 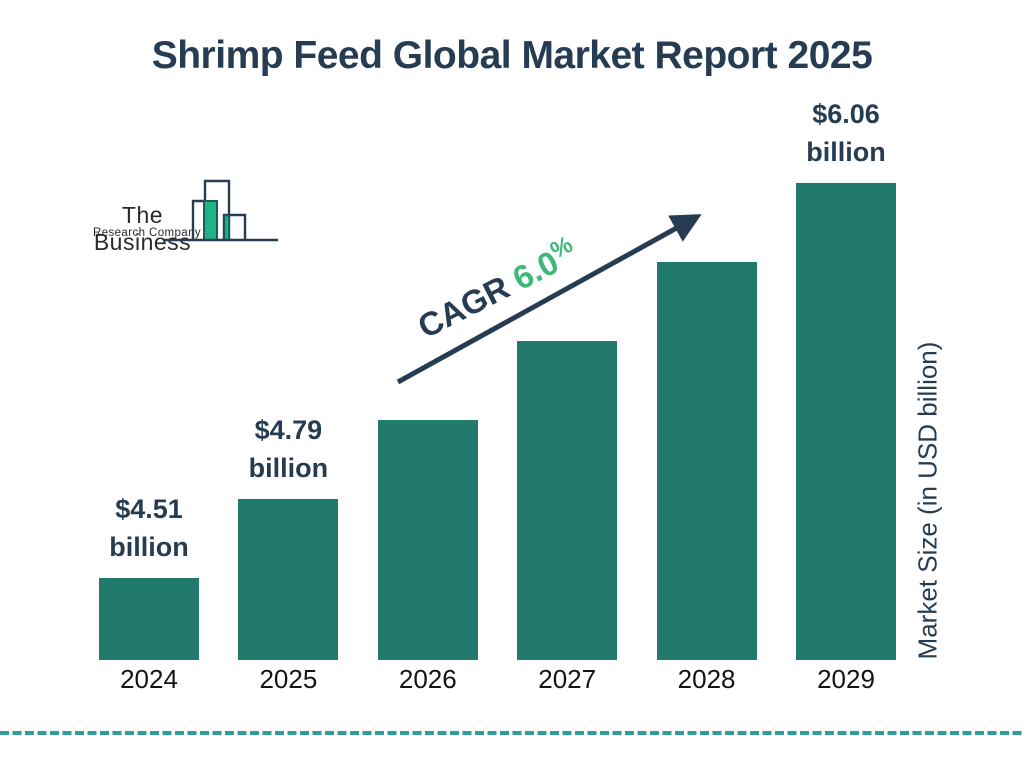 I want to click on value-label-2024: $4.51 billion, so click(x=149, y=528).